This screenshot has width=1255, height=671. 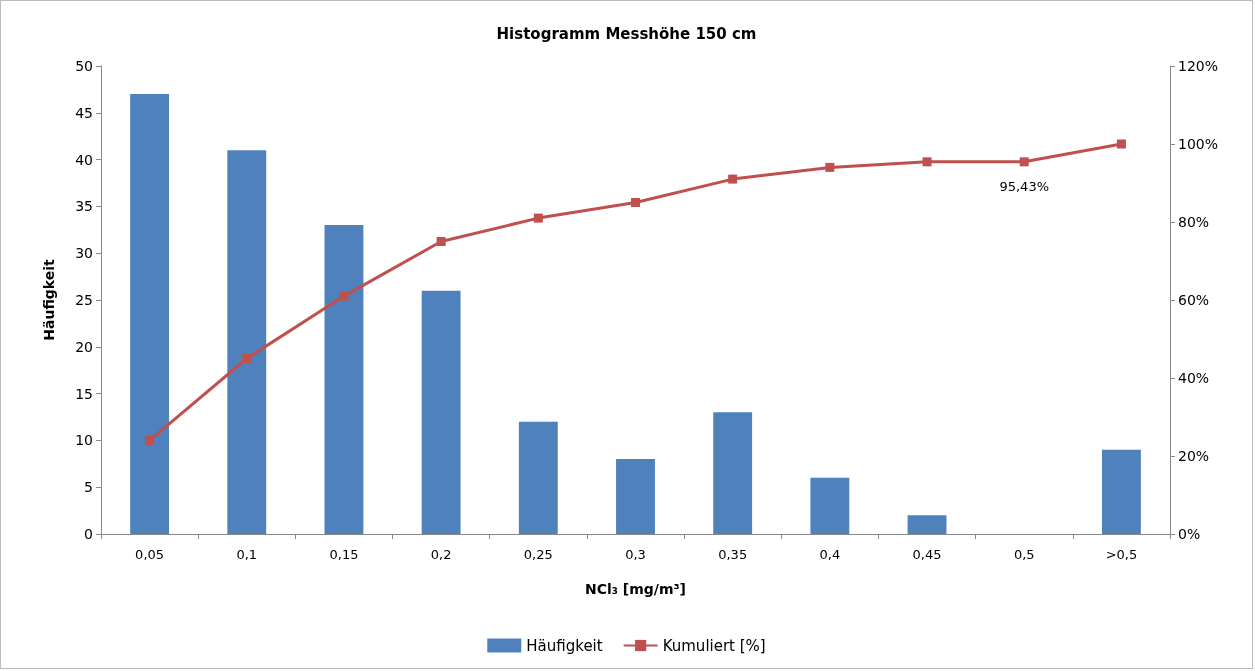 What do you see at coordinates (84, 66) in the screenshot?
I see `y-tick-label: 50` at bounding box center [84, 66].